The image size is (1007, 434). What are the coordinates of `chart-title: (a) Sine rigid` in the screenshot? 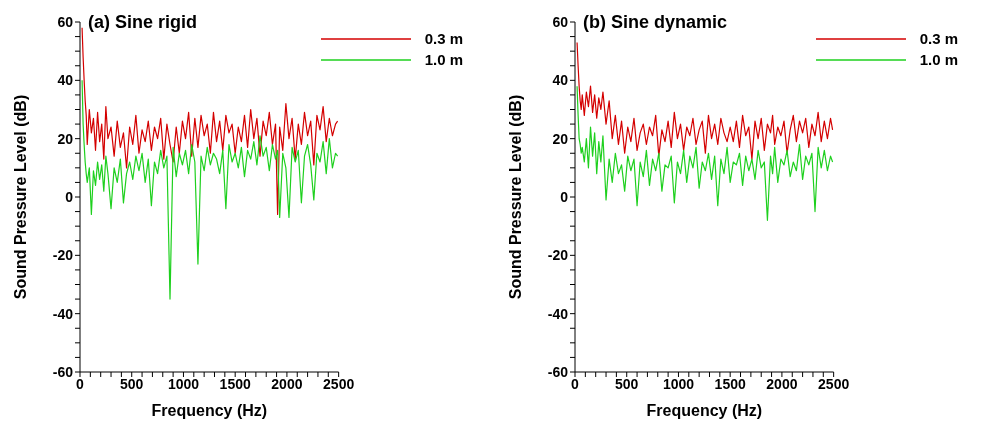 It's located at (143, 22).